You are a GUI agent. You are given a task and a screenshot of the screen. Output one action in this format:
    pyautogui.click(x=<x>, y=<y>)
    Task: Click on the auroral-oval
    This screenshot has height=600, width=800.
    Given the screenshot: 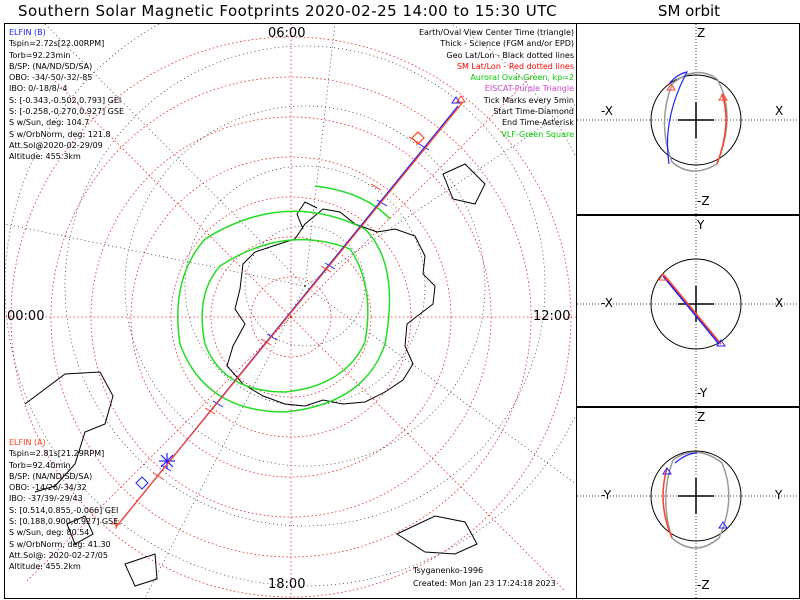 What is the action you would take?
    pyautogui.click(x=284, y=299)
    